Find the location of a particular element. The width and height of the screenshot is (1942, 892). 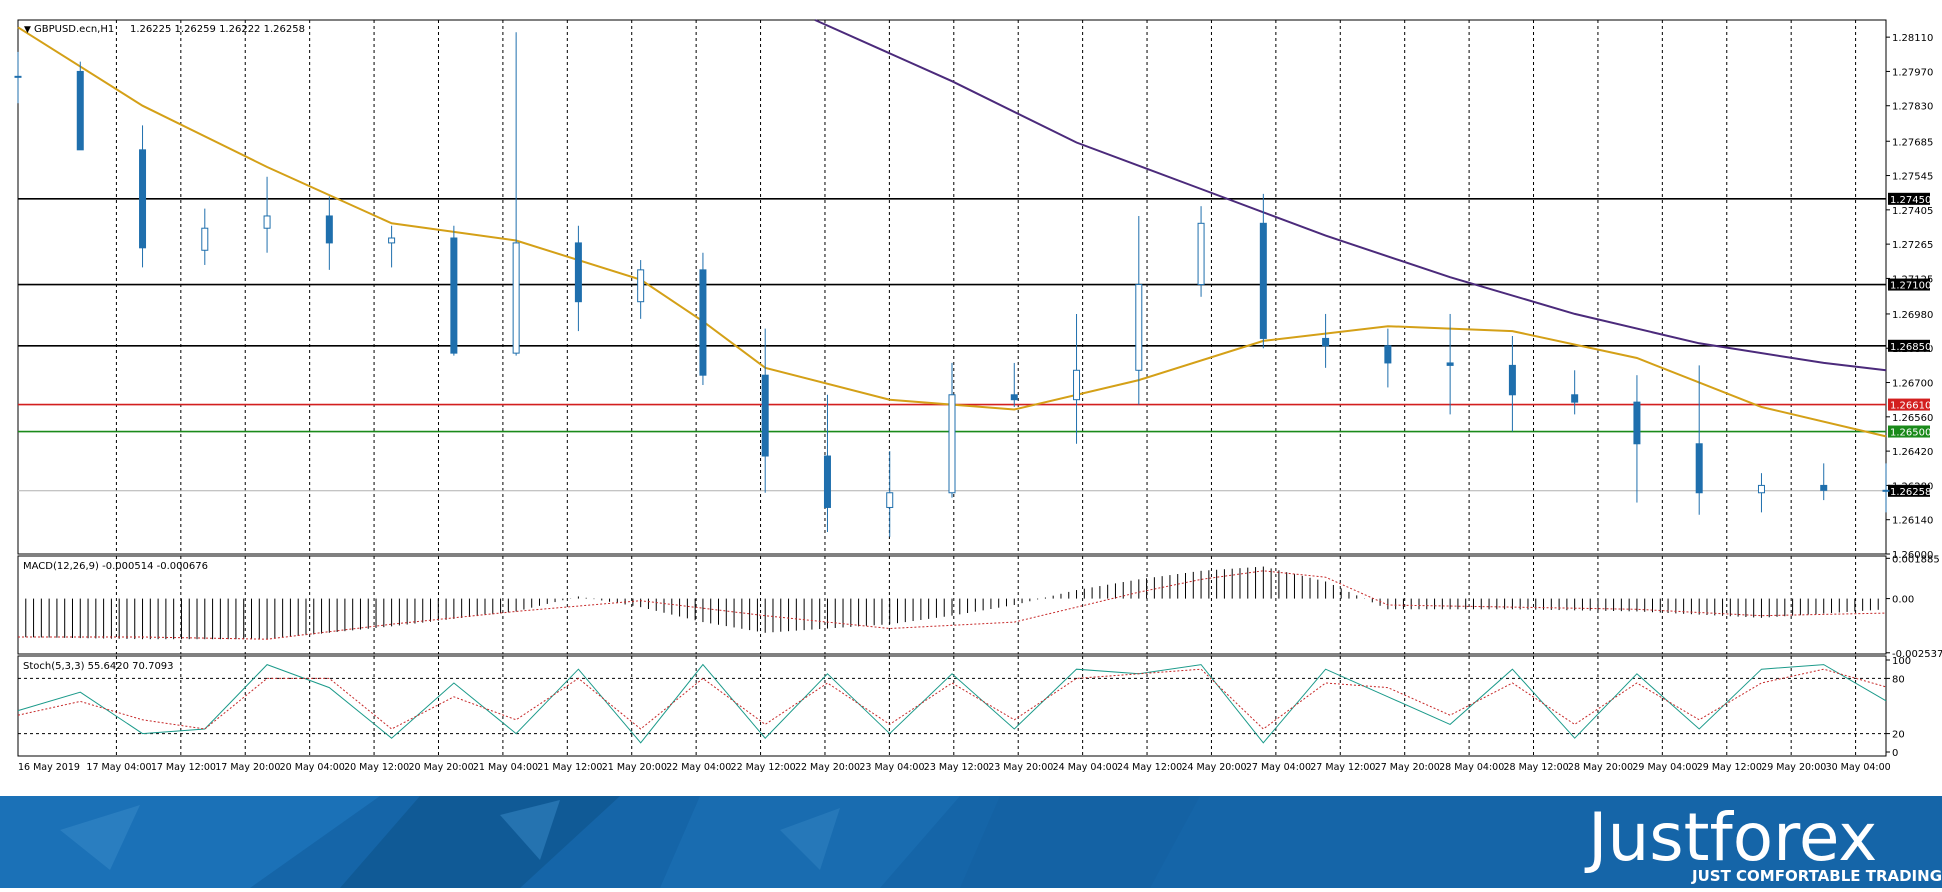

x-axis-label: 28 May 04:00 is located at coordinates (1471, 767).